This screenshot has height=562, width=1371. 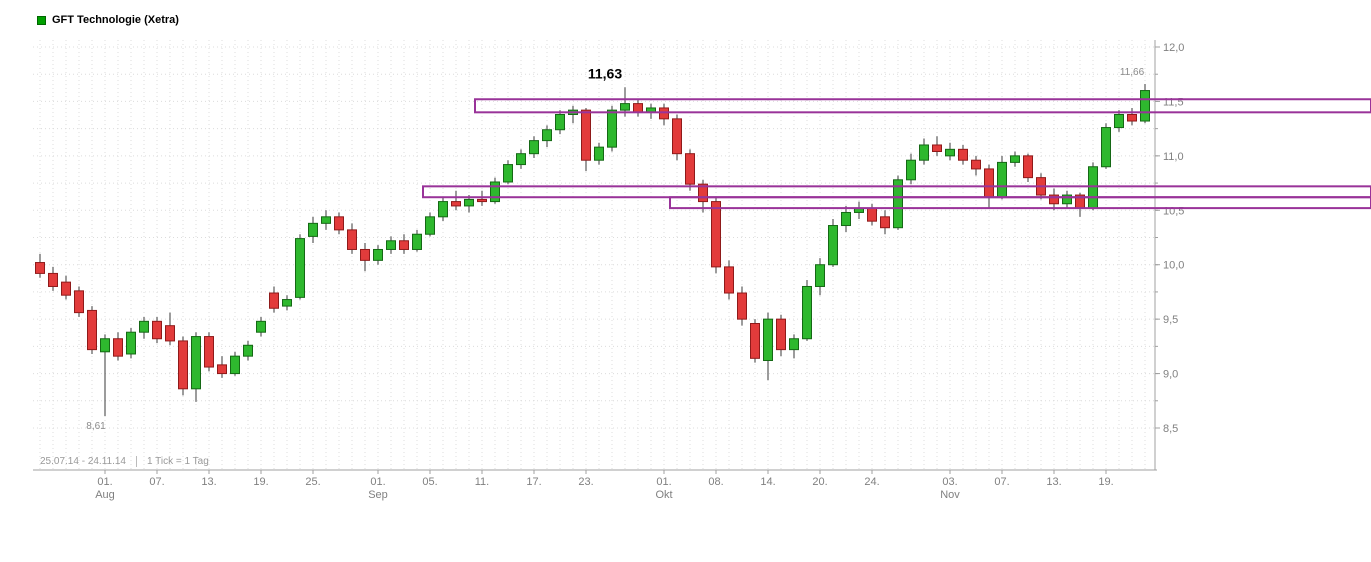 I want to click on legend-title: GFT Technologie (Xetra), so click(x=115, y=20).